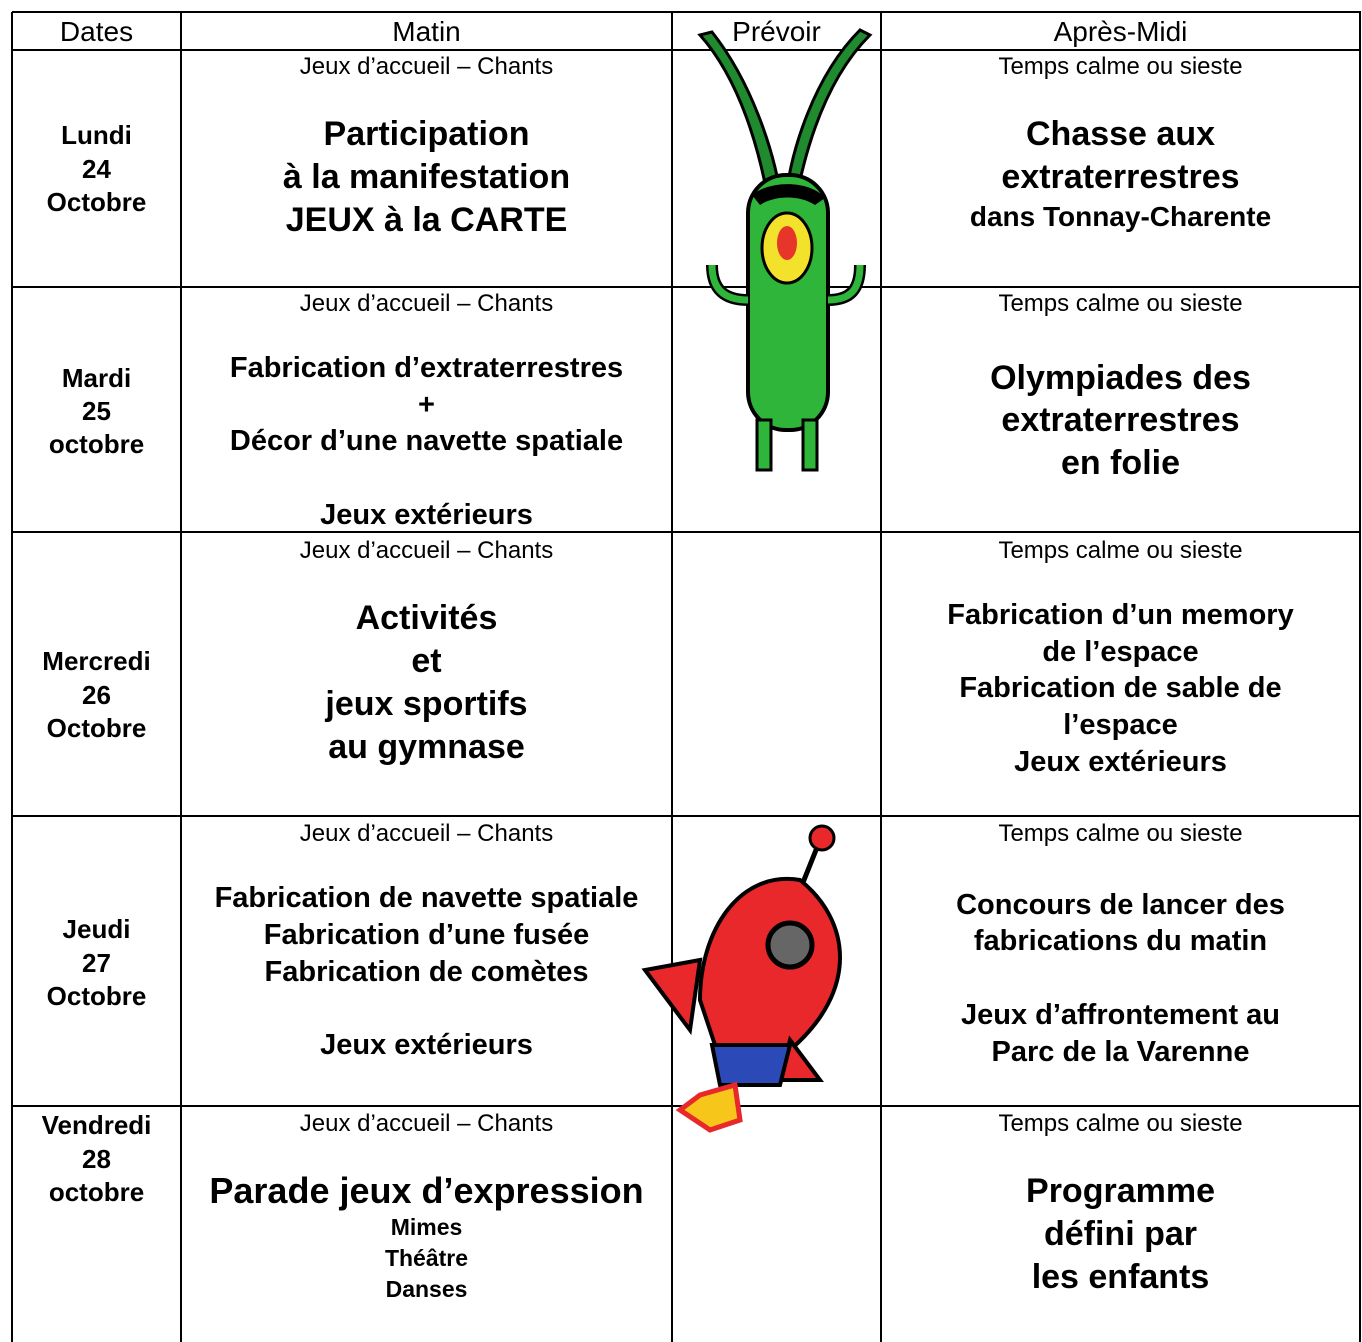 This screenshot has width=1362, height=1342. Describe the element at coordinates (96, 31) in the screenshot. I see `cell-text: Dates` at that location.